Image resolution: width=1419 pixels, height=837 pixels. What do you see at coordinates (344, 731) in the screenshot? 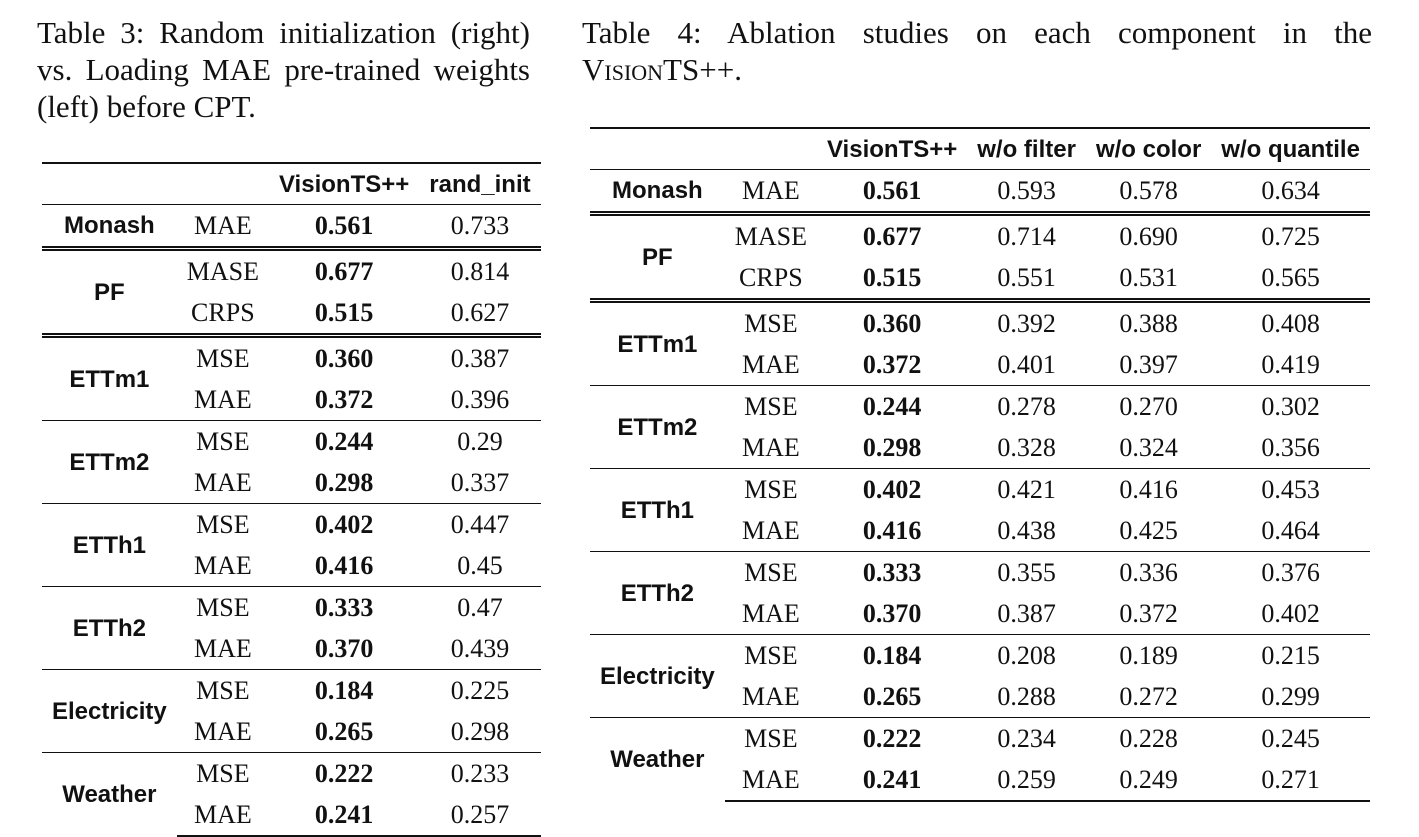
I see `best-value-cell: 0.265` at bounding box center [344, 731].